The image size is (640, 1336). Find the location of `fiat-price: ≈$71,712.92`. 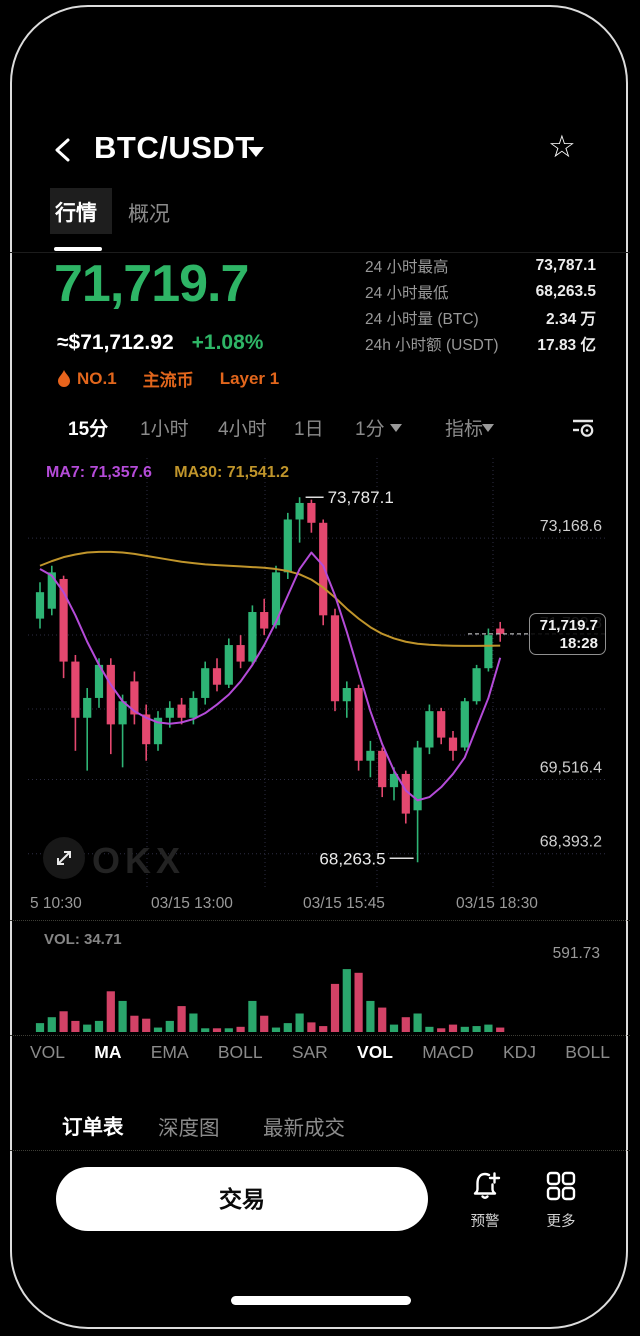

fiat-price: ≈$71,712.92 is located at coordinates (115, 342).